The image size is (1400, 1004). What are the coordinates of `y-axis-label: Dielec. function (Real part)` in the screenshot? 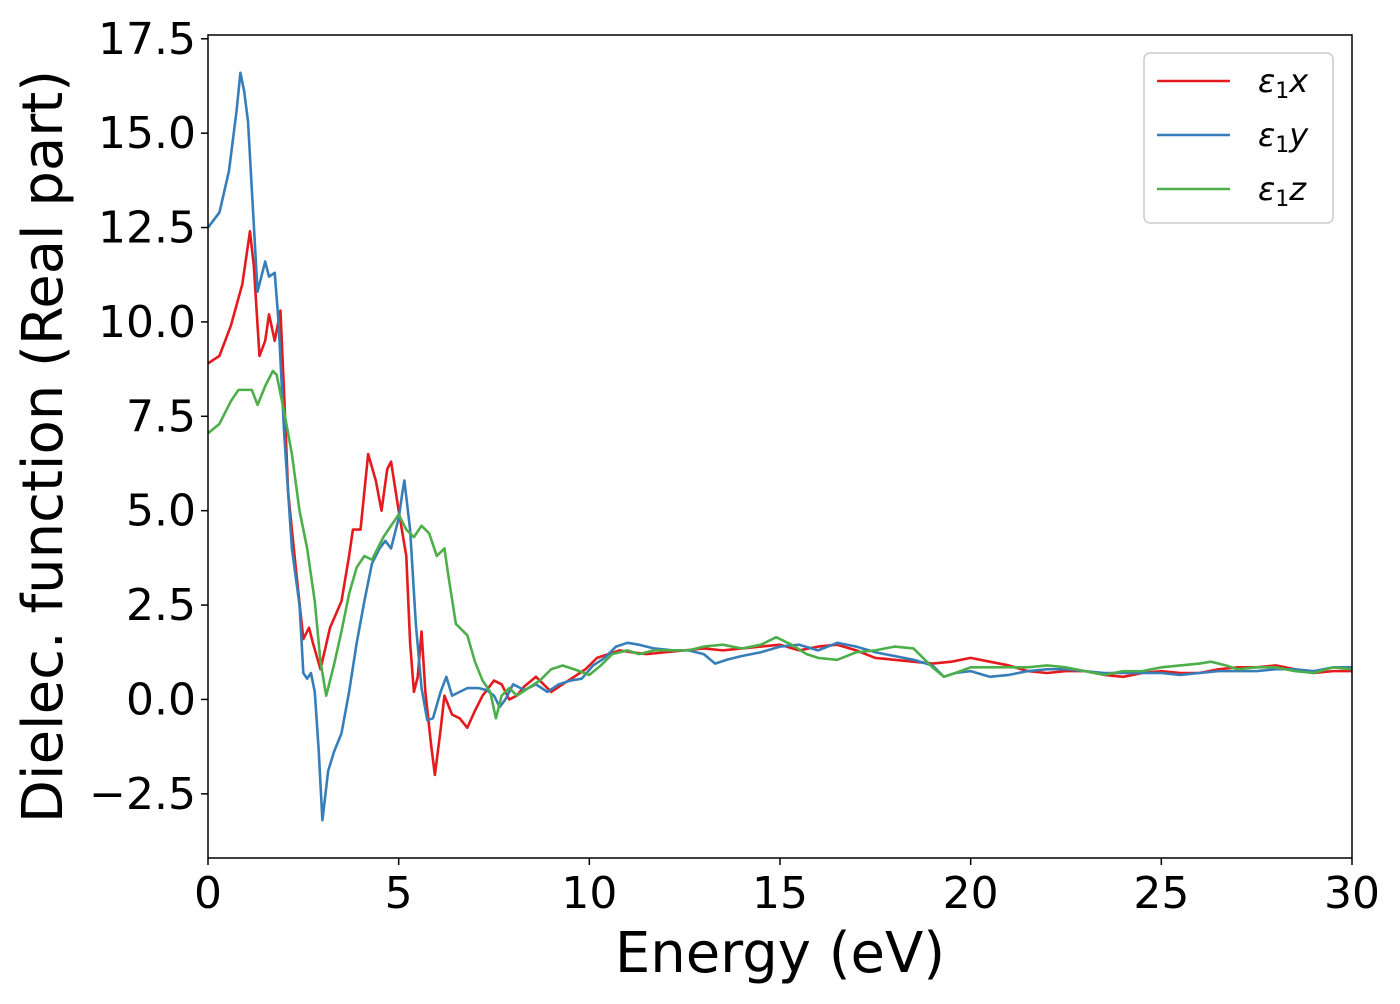 It's located at (43, 446).